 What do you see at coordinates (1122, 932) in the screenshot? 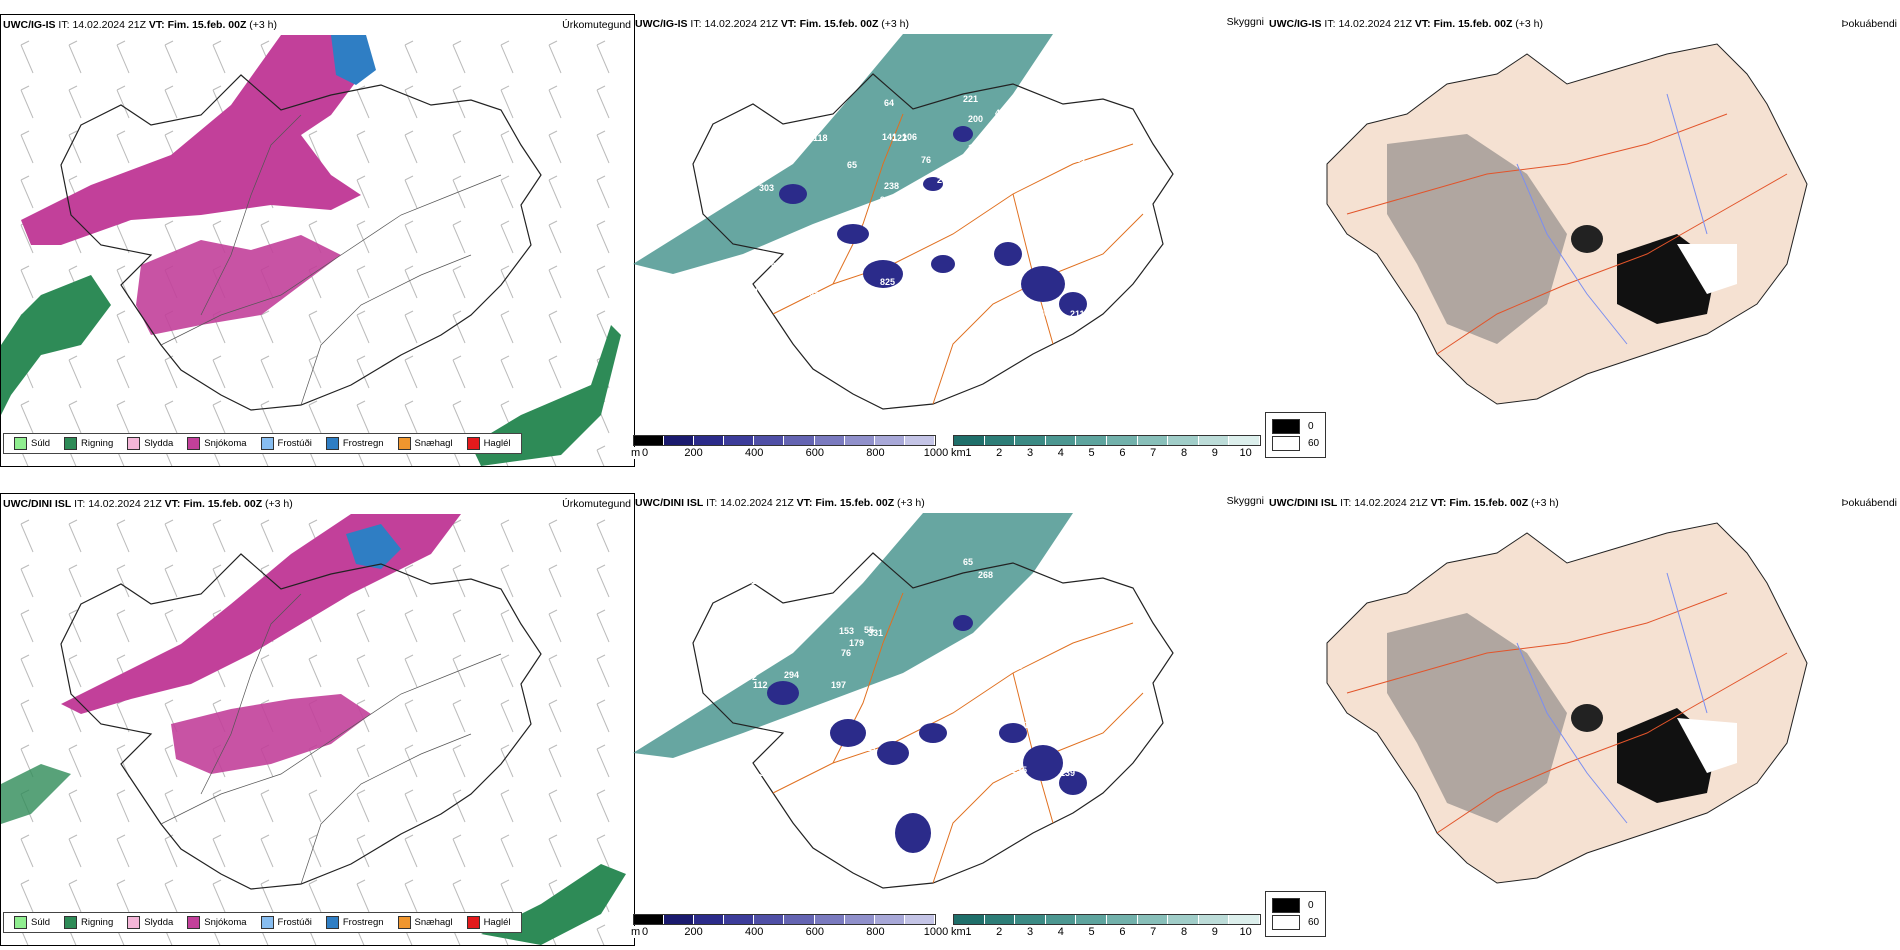
I see `colorbar-tick: 6` at bounding box center [1122, 932].